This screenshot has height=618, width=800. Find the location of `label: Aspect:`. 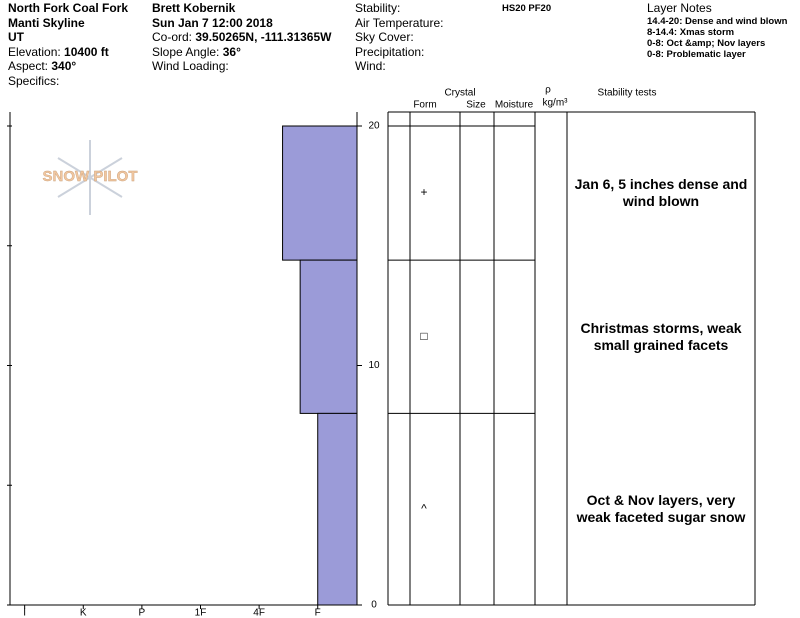

label: Aspect: is located at coordinates (28, 66).